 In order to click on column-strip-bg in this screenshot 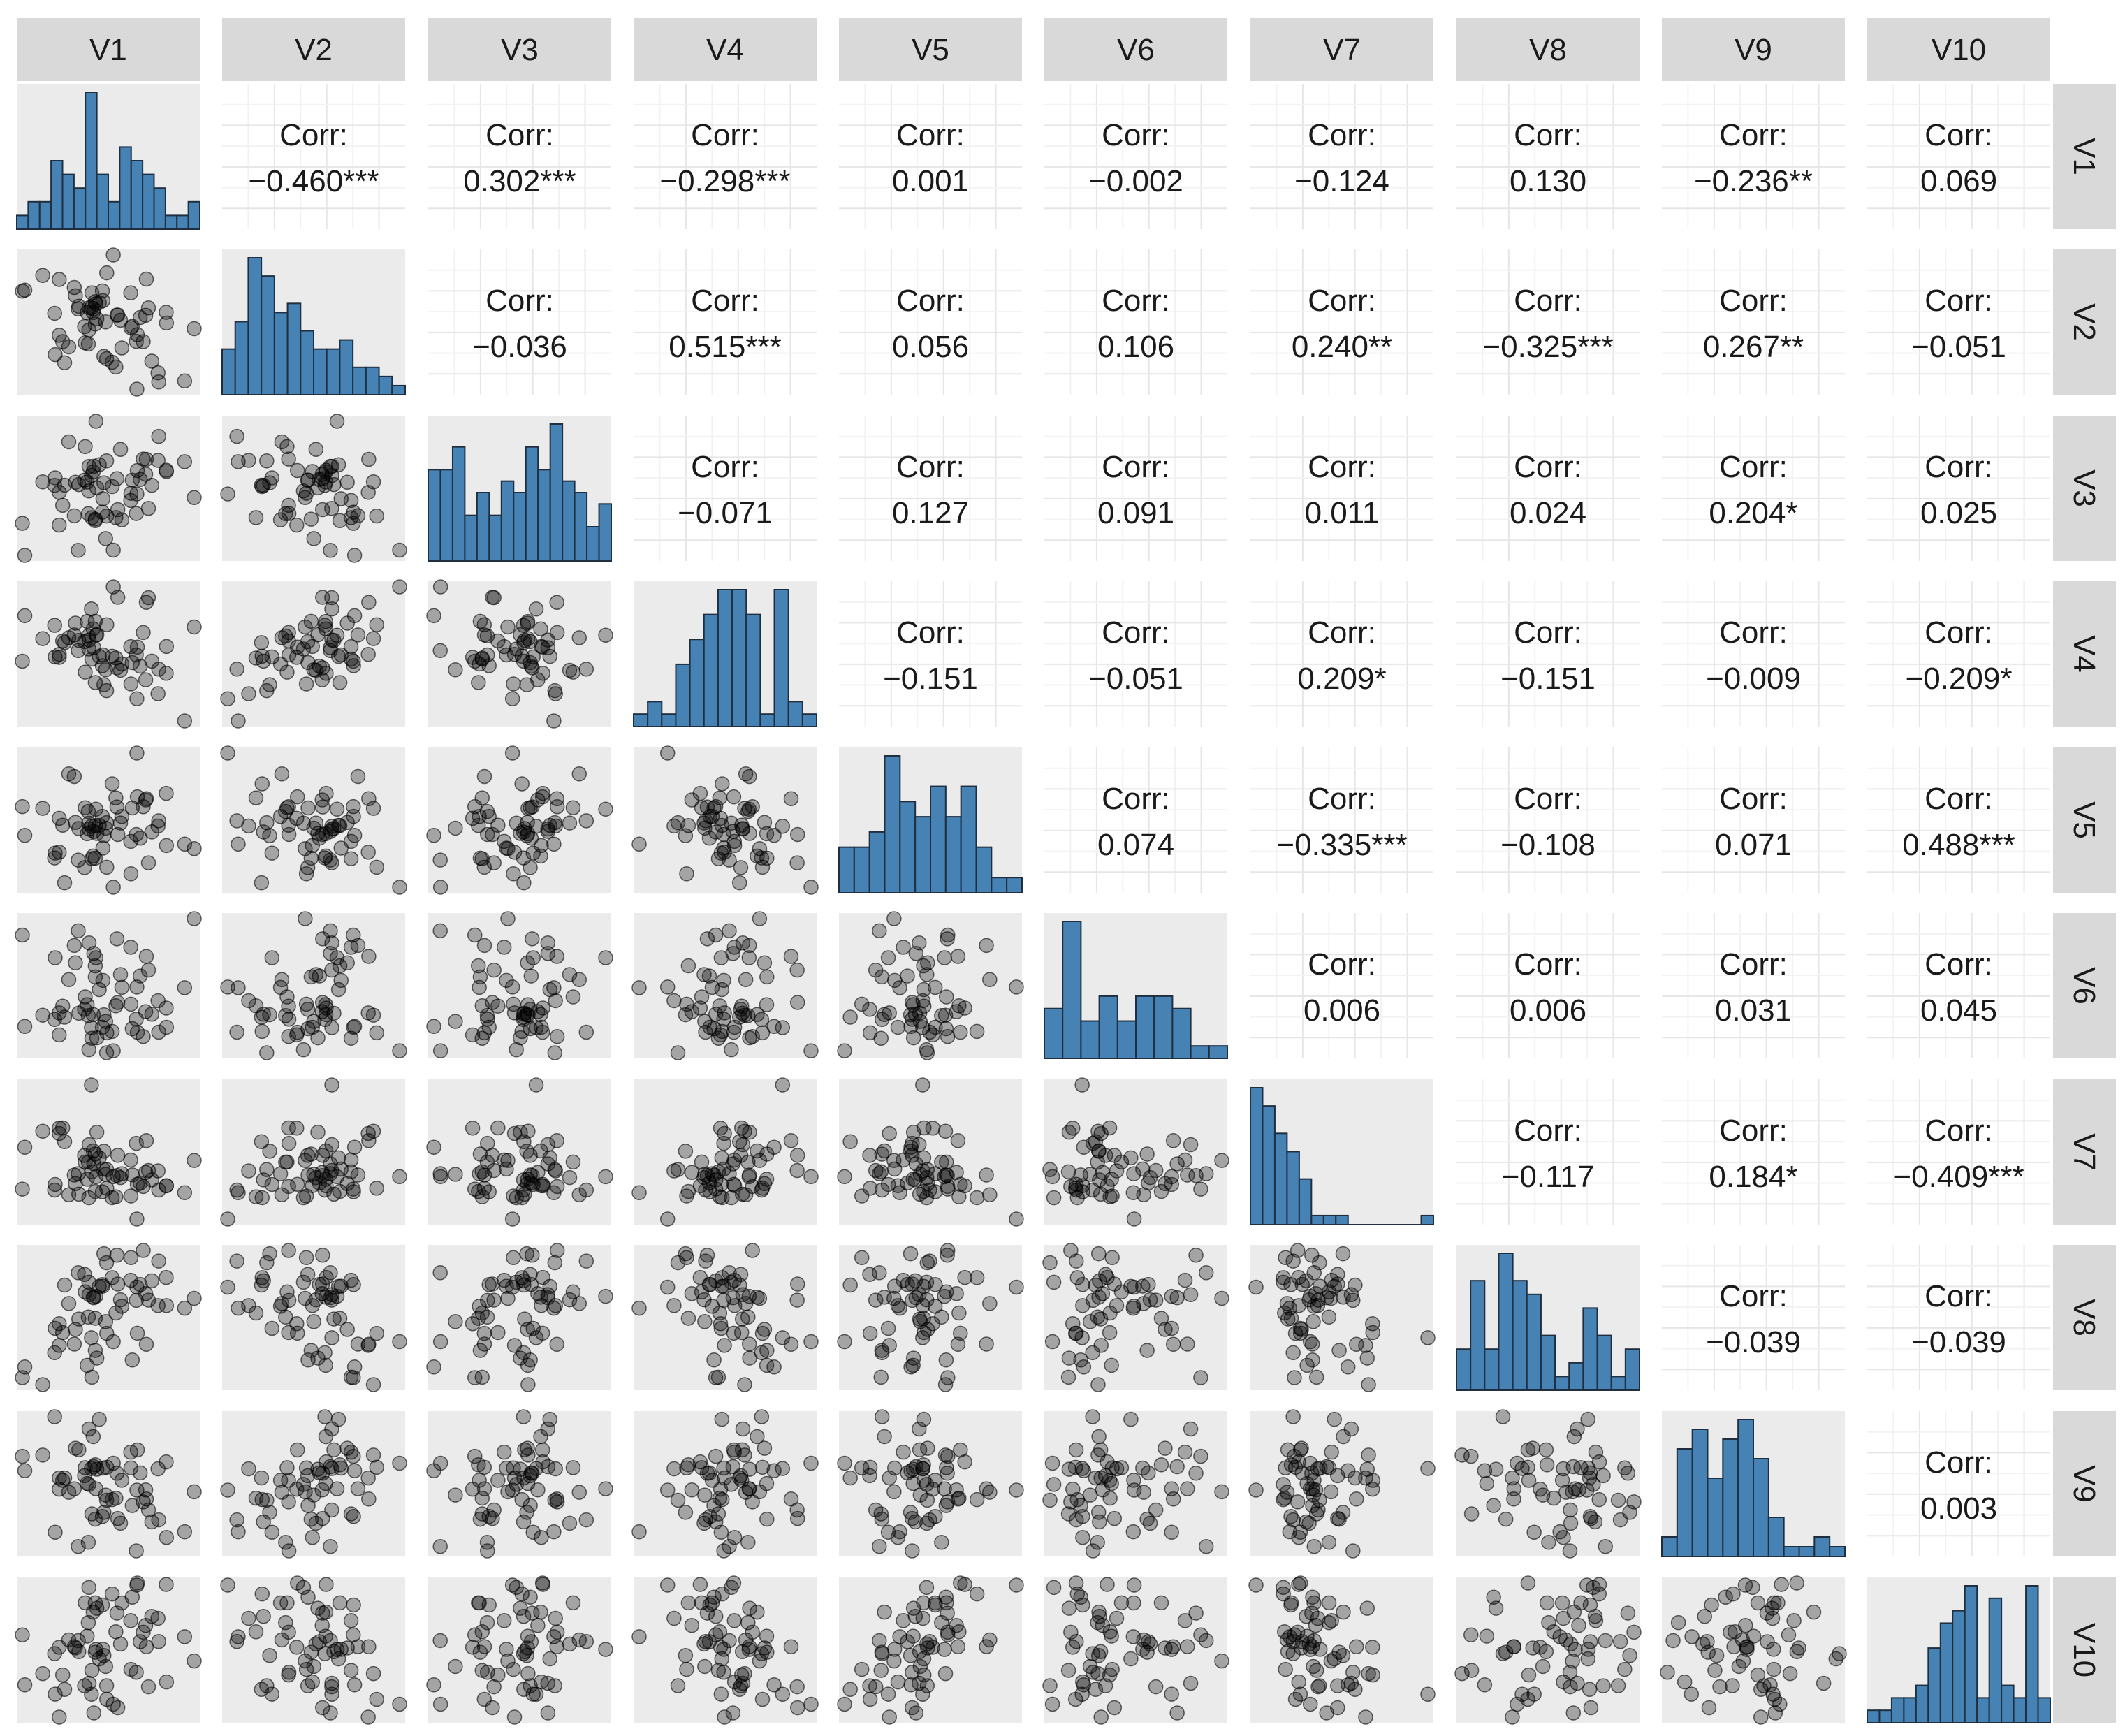, I will do `click(1753, 49)`.